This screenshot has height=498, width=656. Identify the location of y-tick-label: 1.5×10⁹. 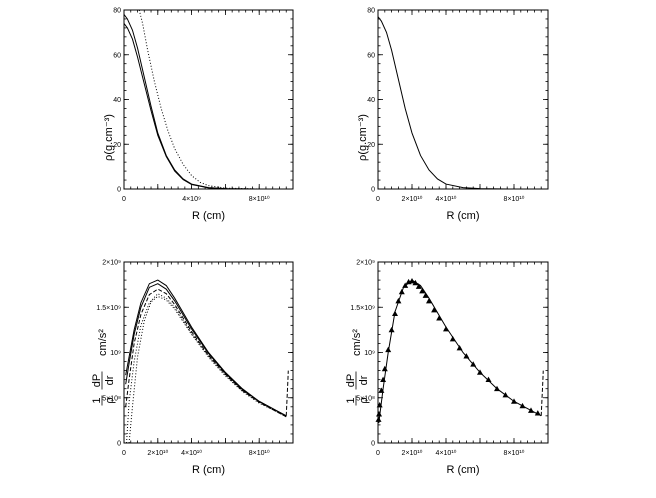
(108, 308).